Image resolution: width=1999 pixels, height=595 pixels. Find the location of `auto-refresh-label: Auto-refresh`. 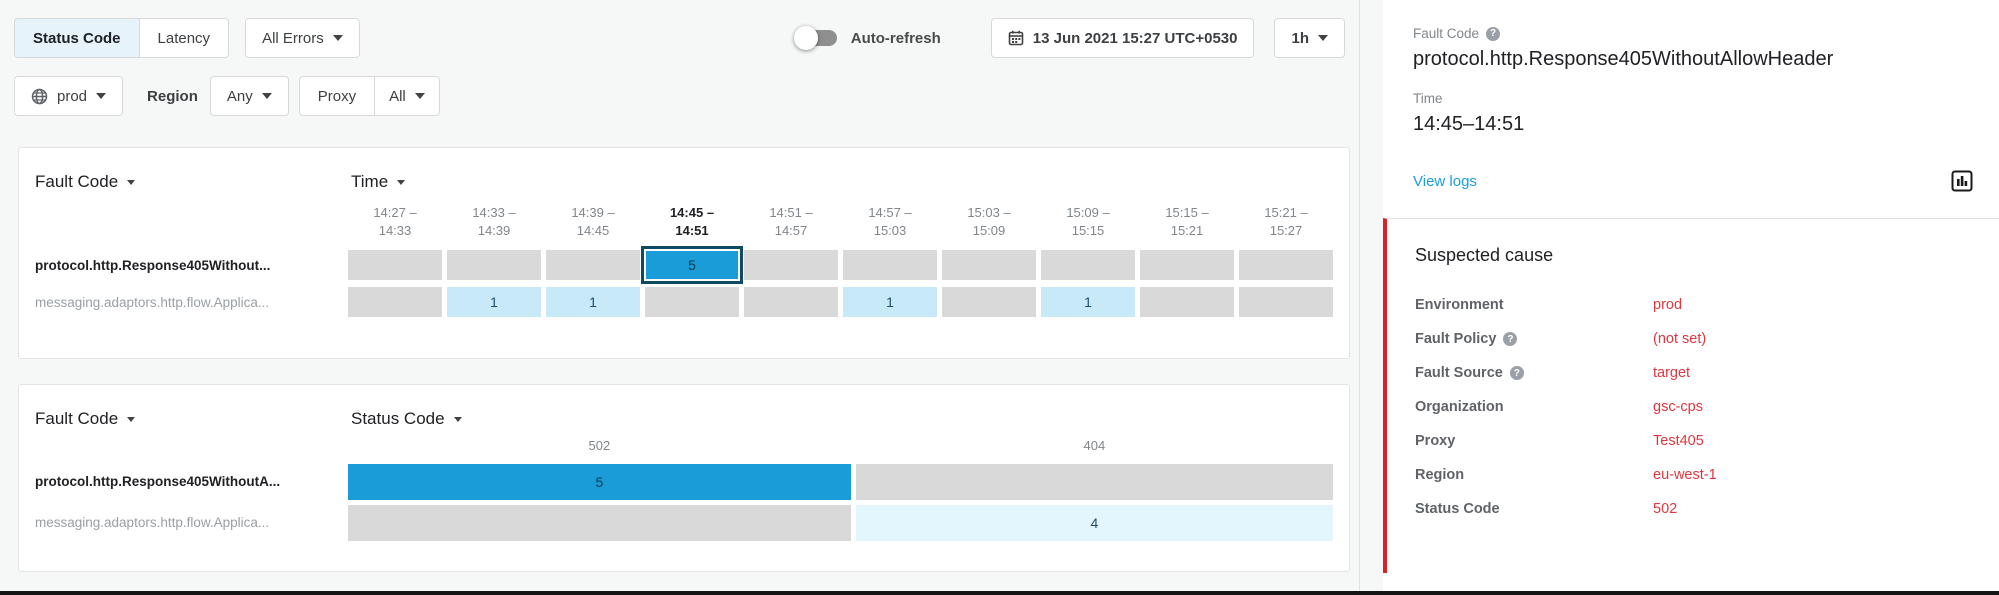

auto-refresh-label: Auto-refresh is located at coordinates (895, 38).